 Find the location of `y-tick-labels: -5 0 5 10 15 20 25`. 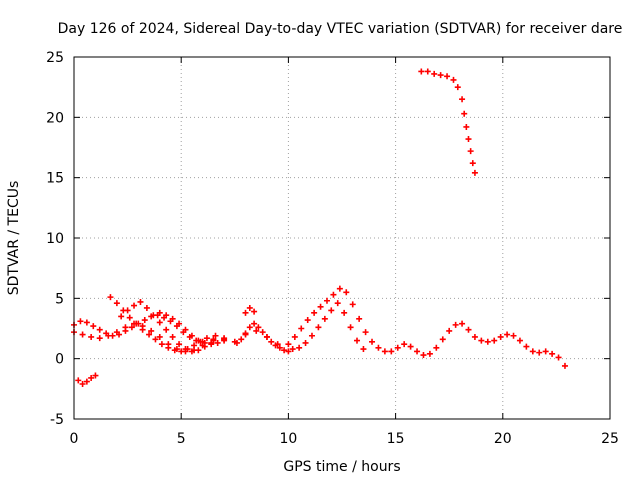

y-tick-labels: -5 0 5 10 15 20 25 is located at coordinates (55, 239).